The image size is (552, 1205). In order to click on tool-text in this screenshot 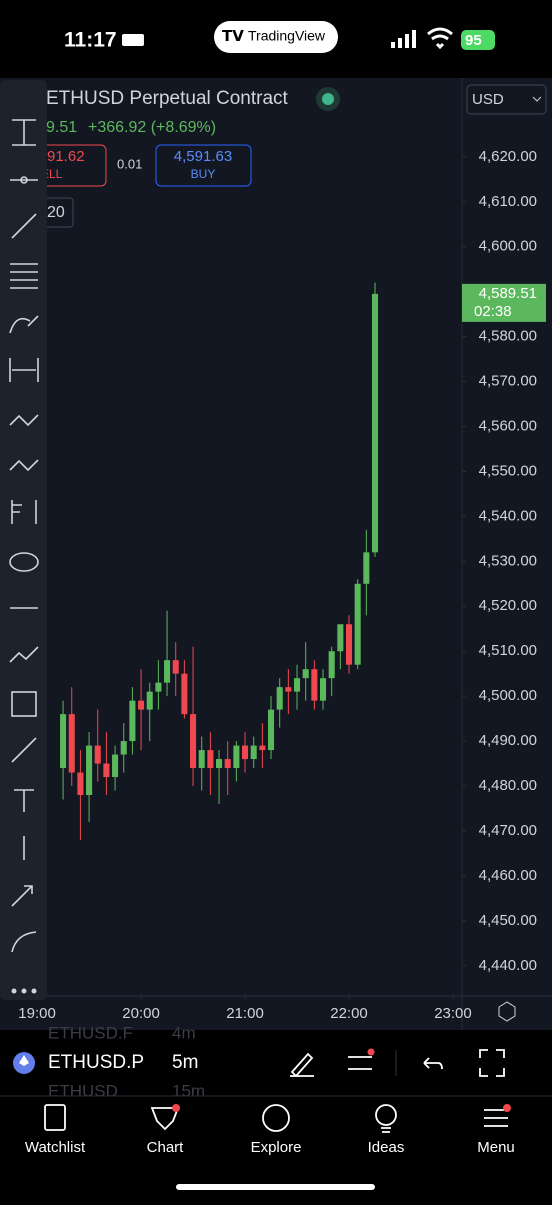, I will do `click(24, 800)`.